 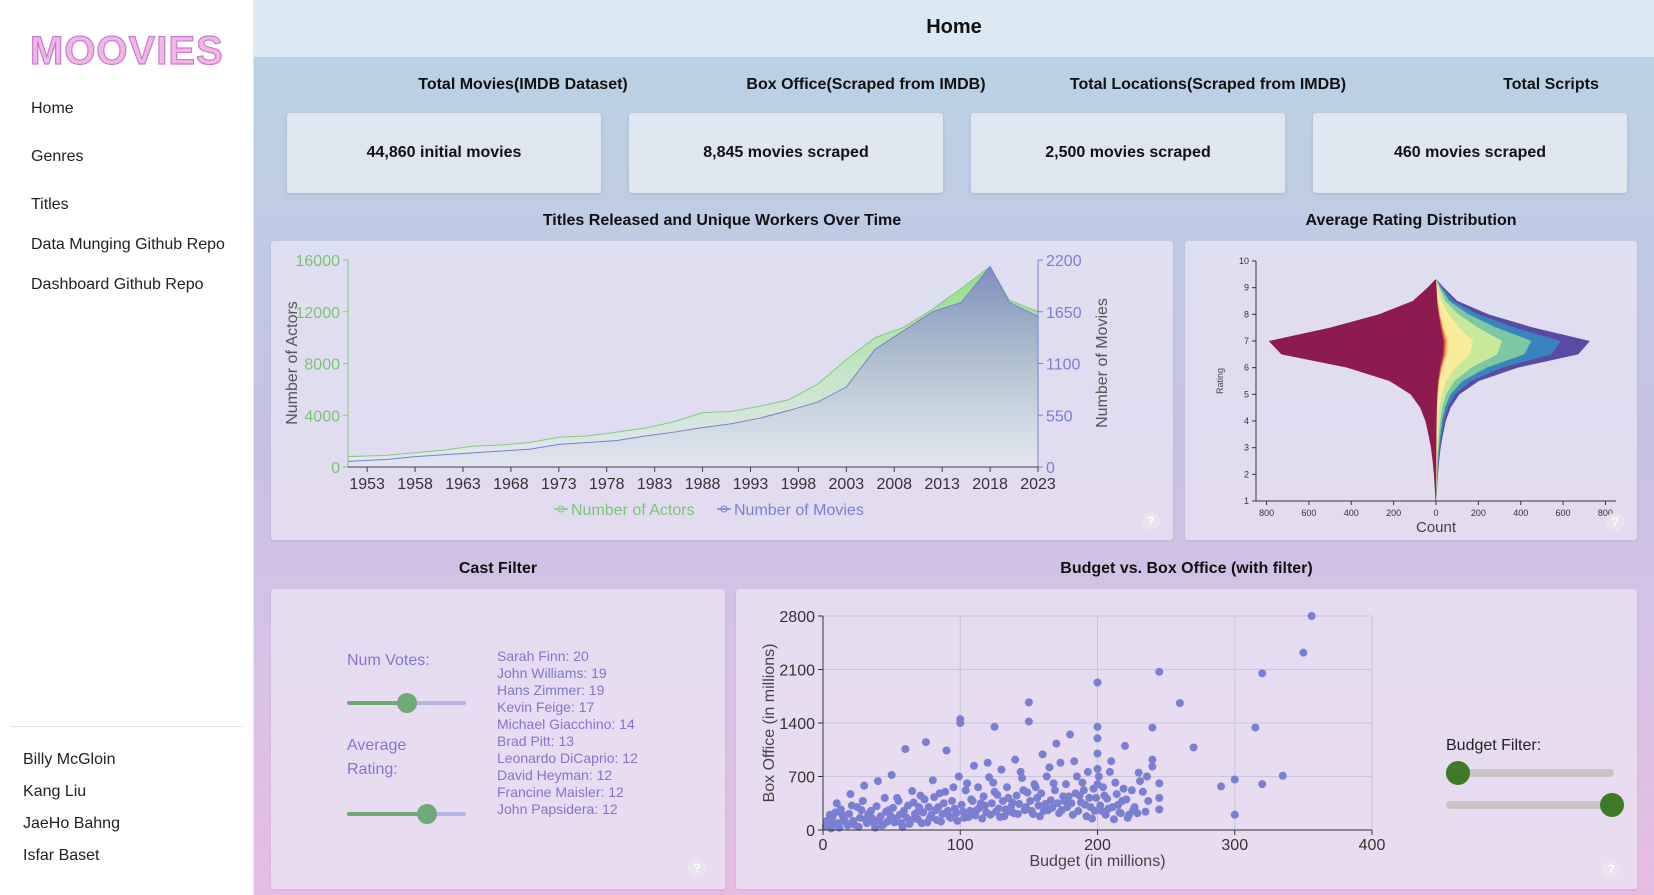 What do you see at coordinates (557, 809) in the screenshot?
I see `cast-list-item: John Papsidera: 12` at bounding box center [557, 809].